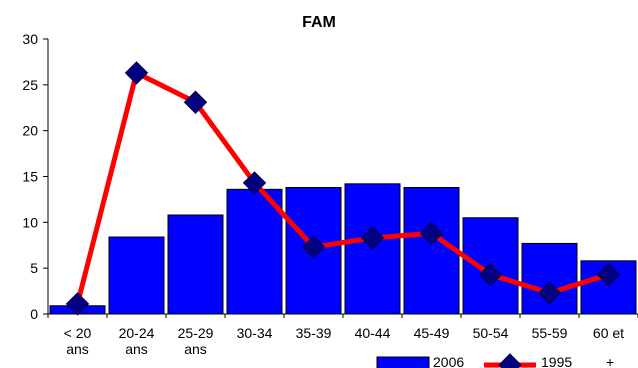 The width and height of the screenshot is (638, 368). Describe the element at coordinates (255, 333) in the screenshot. I see `x-tick-label: 30-34` at that location.